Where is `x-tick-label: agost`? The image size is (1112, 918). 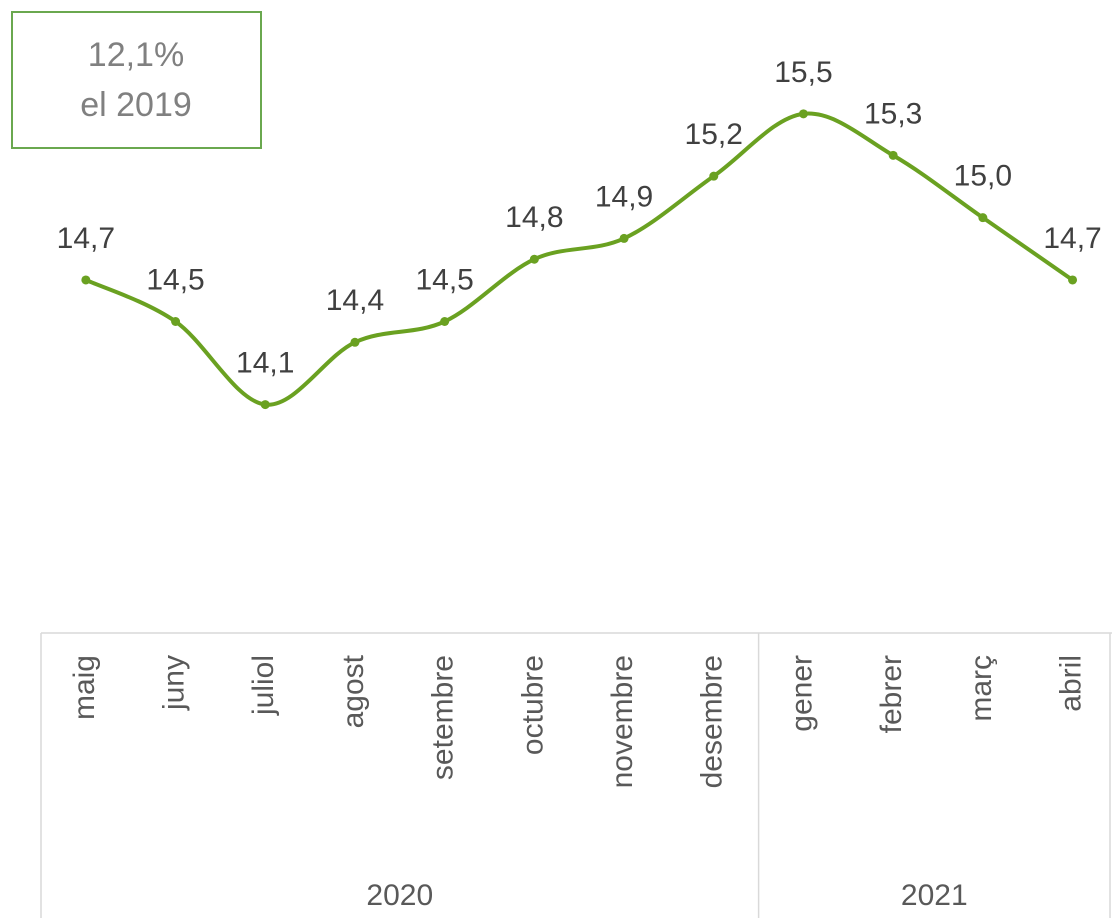 x-tick-label: agost is located at coordinates (353, 691).